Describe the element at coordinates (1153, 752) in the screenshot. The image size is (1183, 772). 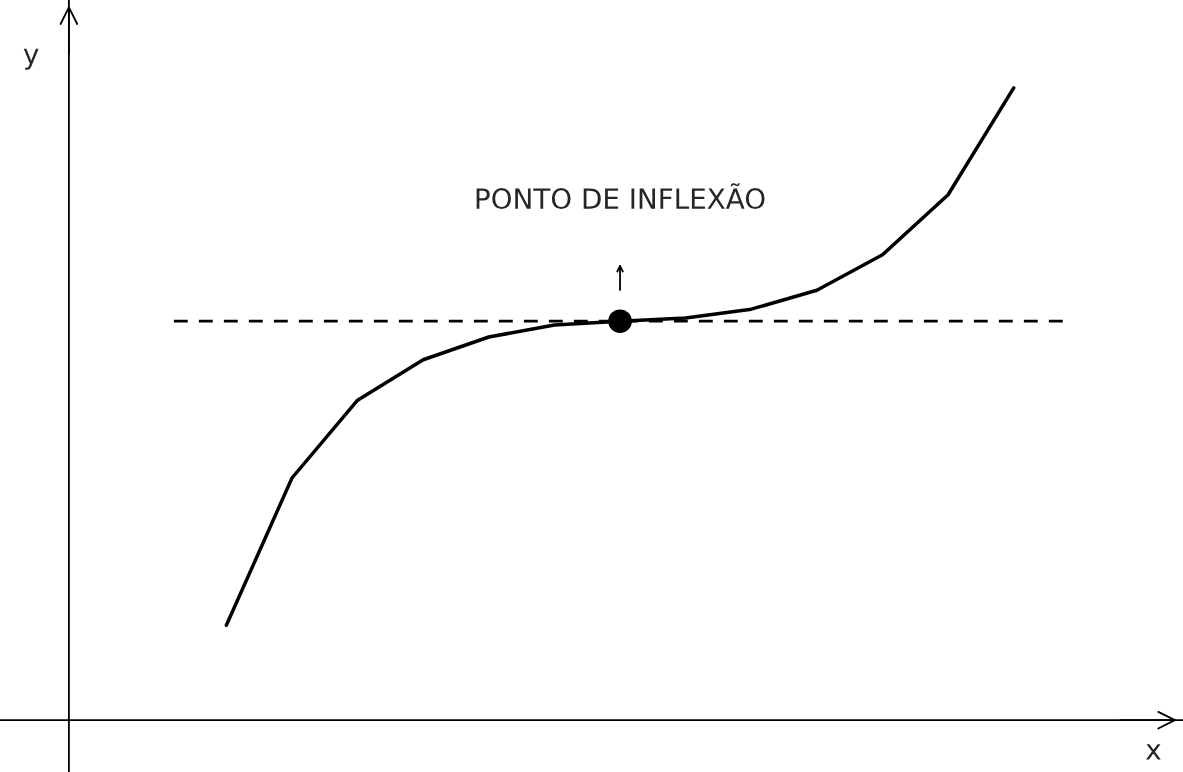
I see `x-axis-title: x` at that location.